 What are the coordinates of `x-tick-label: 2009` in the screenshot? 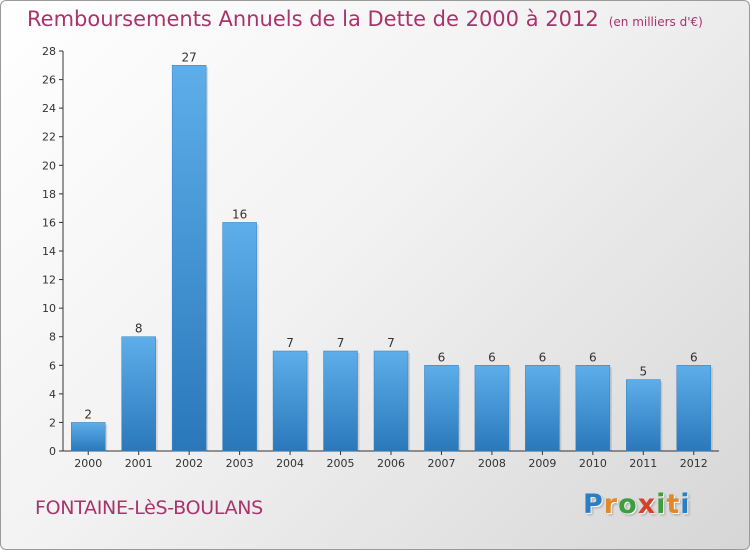 It's located at (542, 463).